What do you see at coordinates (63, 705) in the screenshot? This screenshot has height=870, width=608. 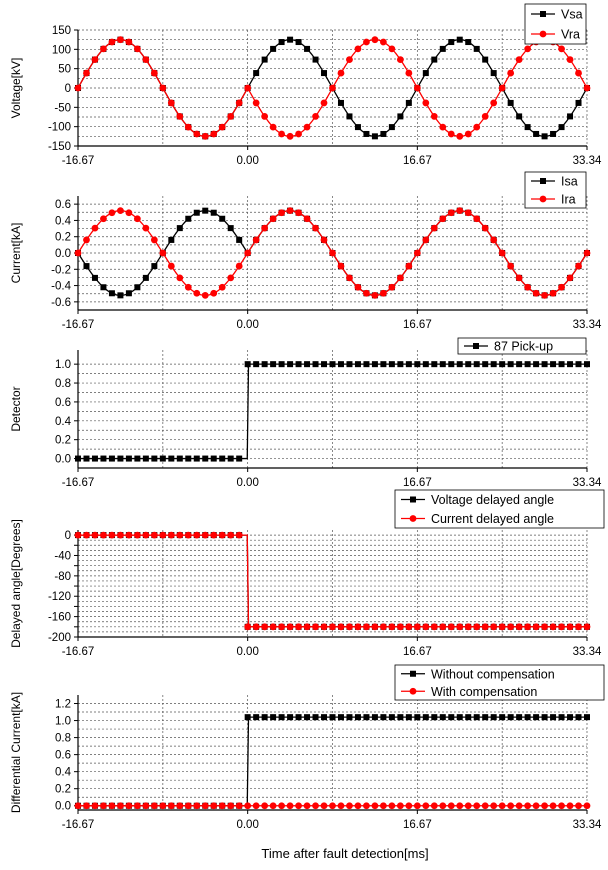 I see `y-tick-label: 1.2` at bounding box center [63, 705].